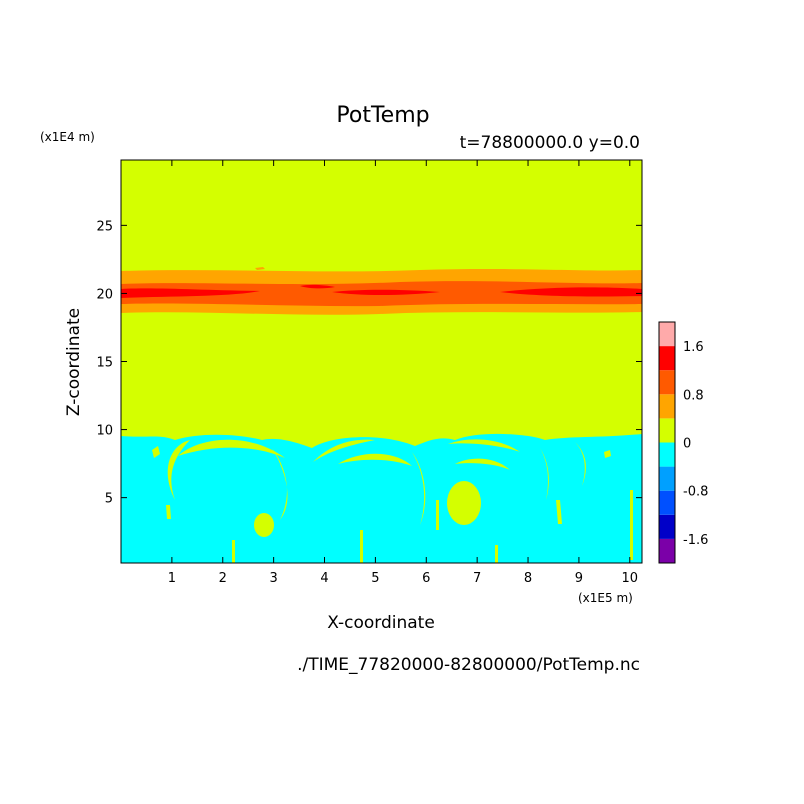 The width and height of the screenshot is (804, 804). I want to click on contour-band-1.2-1.6-c, so click(571, 292).